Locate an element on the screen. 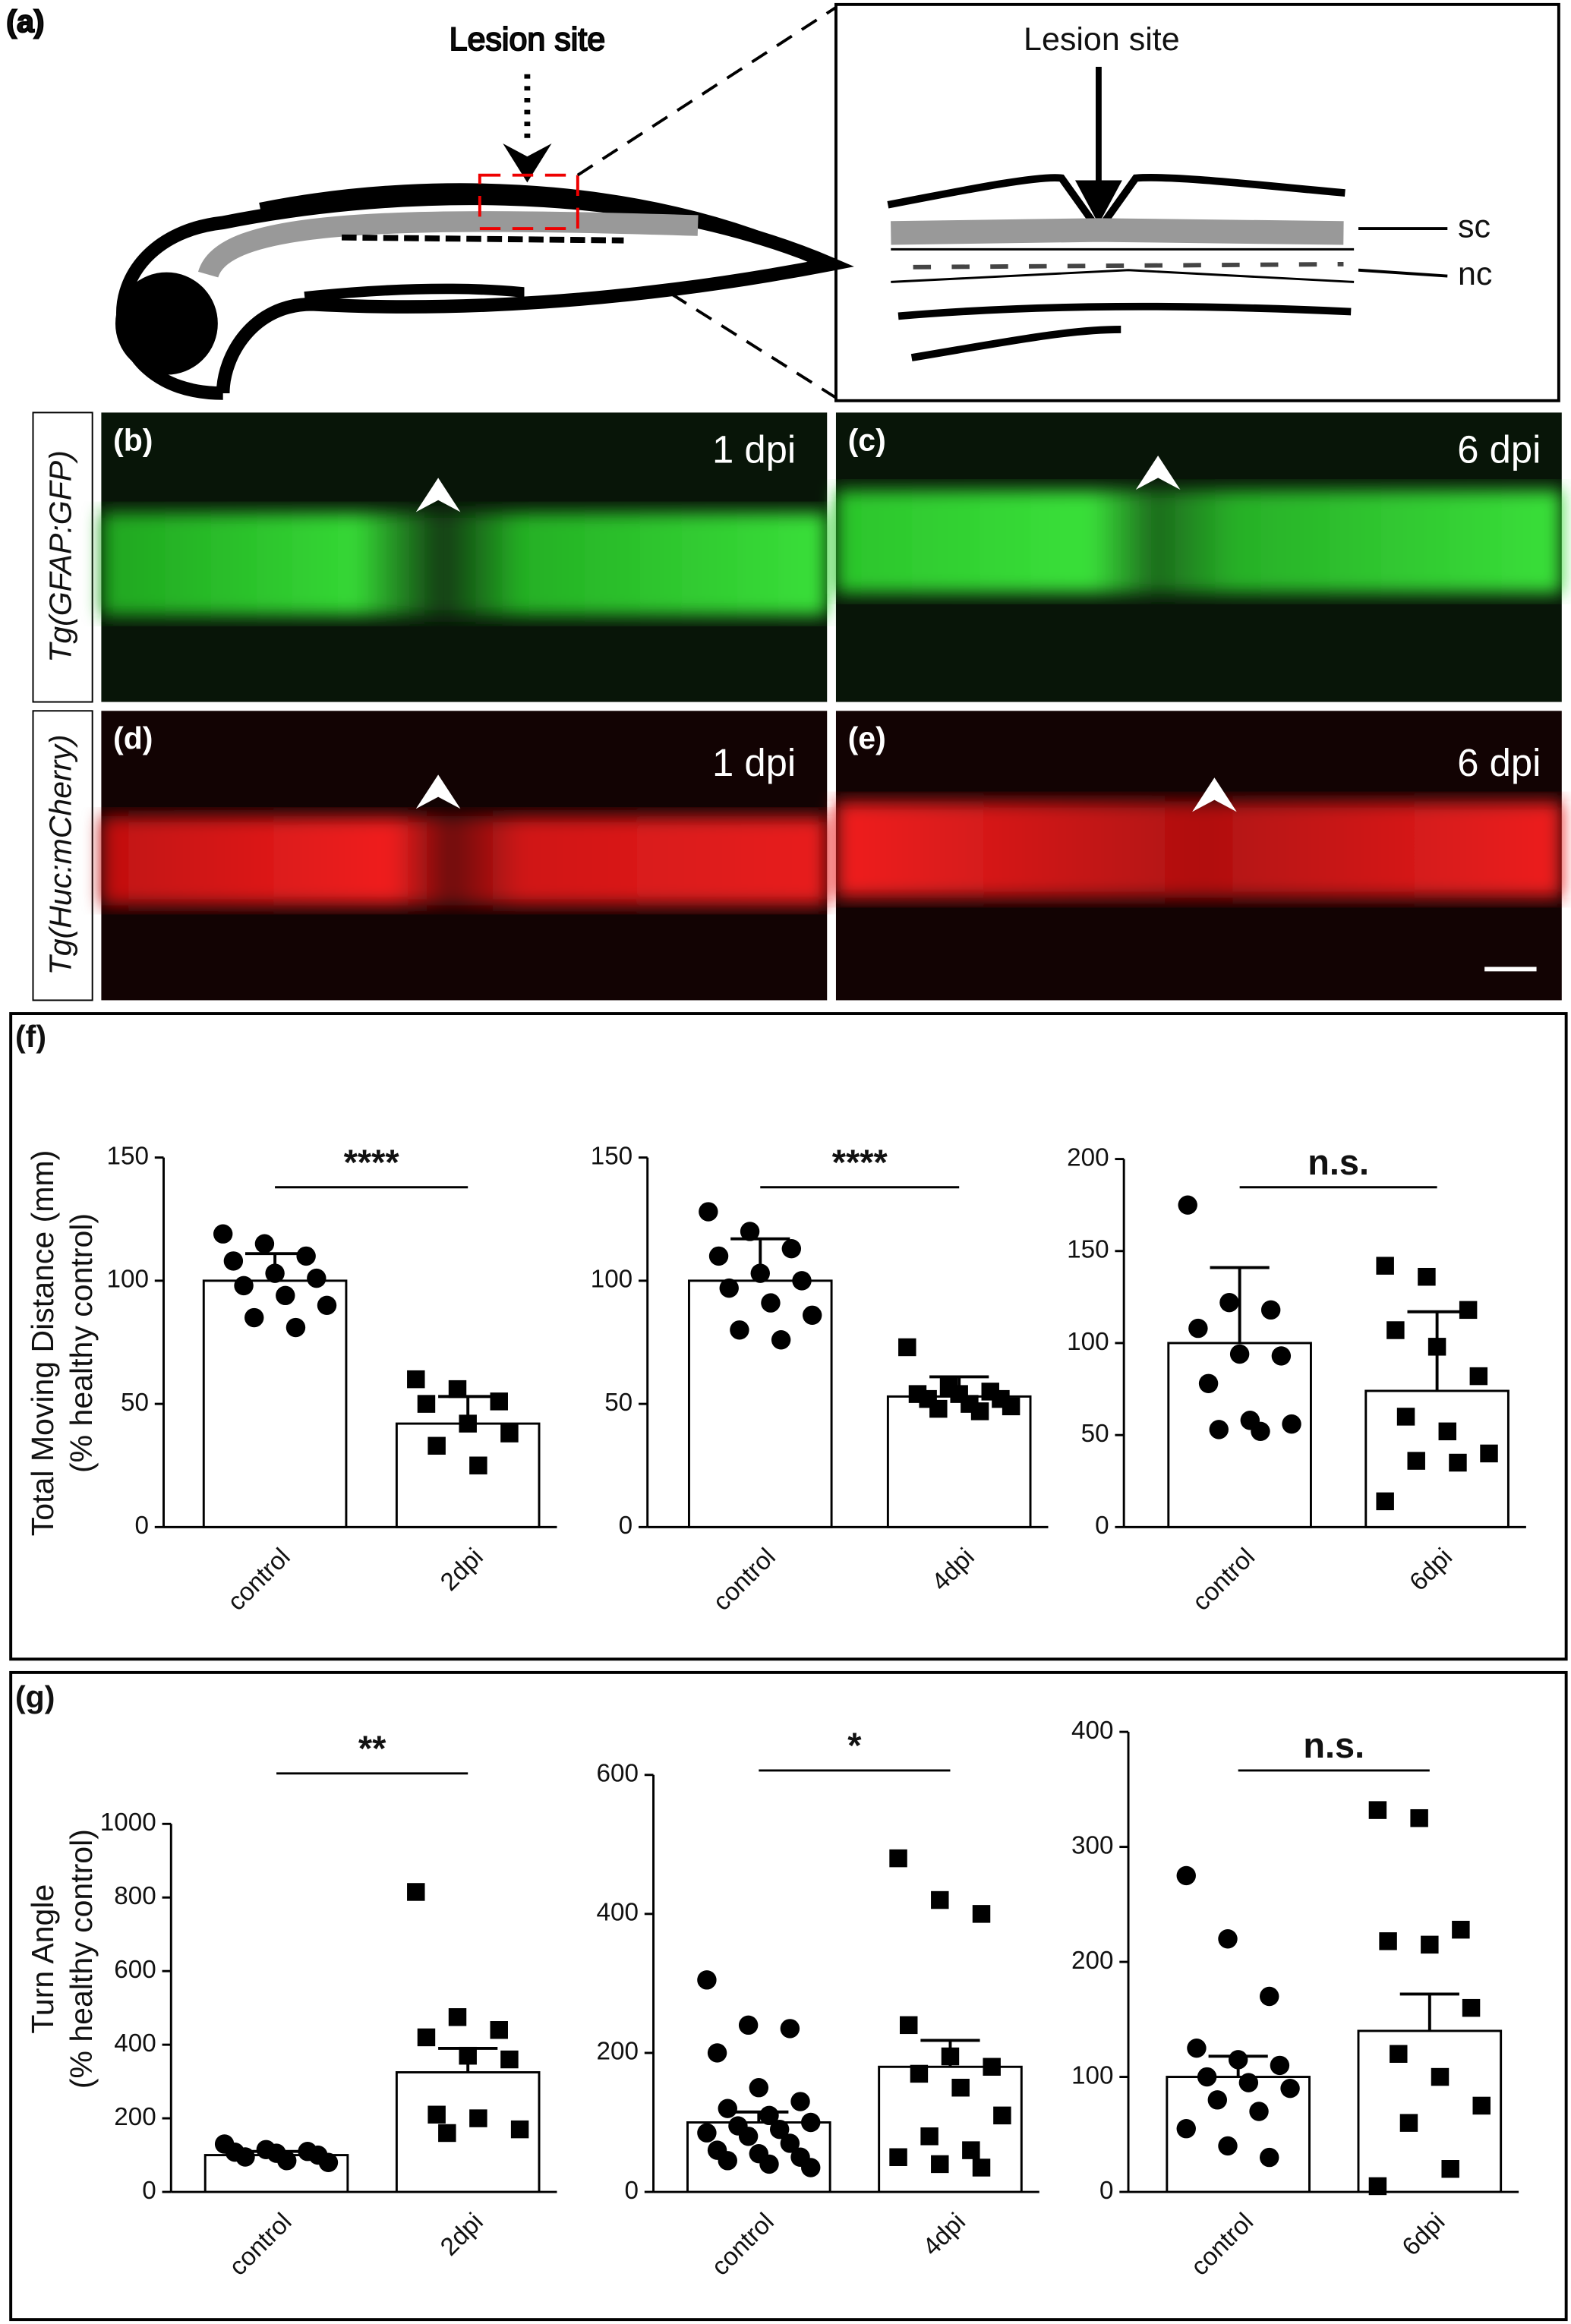 The width and height of the screenshot is (1571, 2324). y-tick-label: 300 is located at coordinates (1092, 1845).